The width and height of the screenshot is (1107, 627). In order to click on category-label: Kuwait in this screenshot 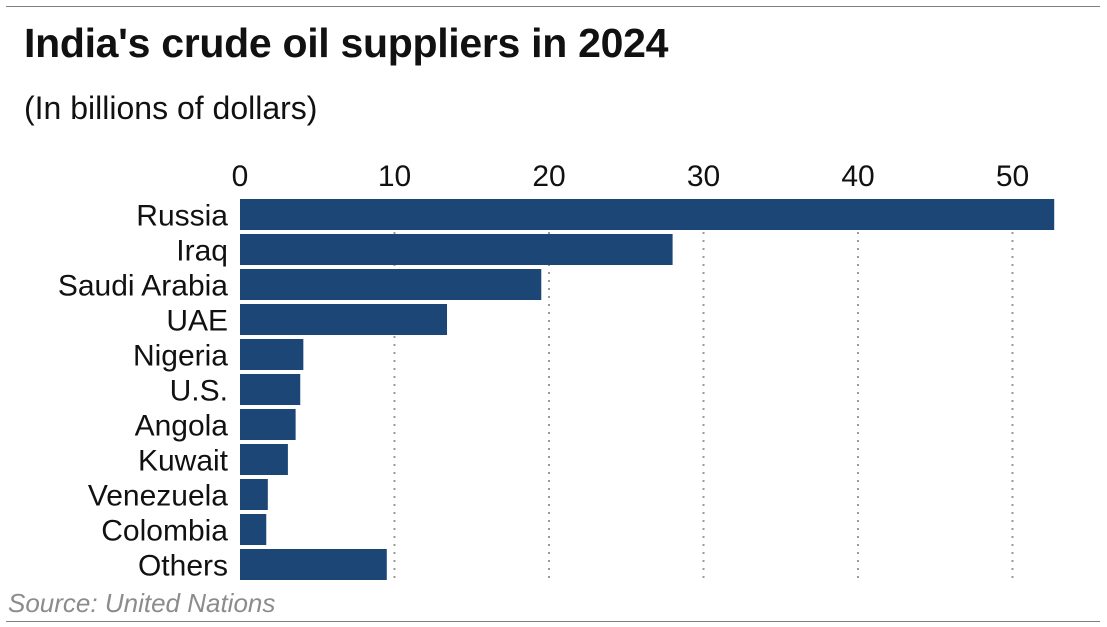, I will do `click(183, 461)`.